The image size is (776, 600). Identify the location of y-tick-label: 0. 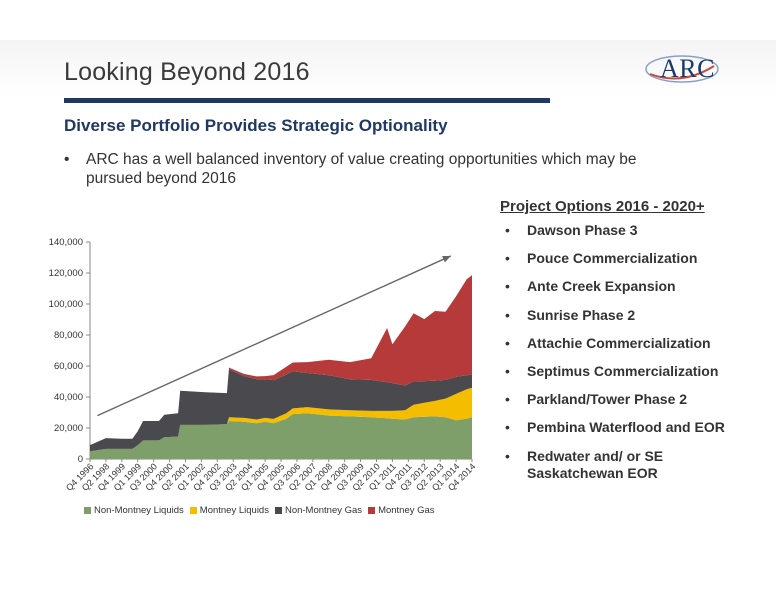
(80, 459).